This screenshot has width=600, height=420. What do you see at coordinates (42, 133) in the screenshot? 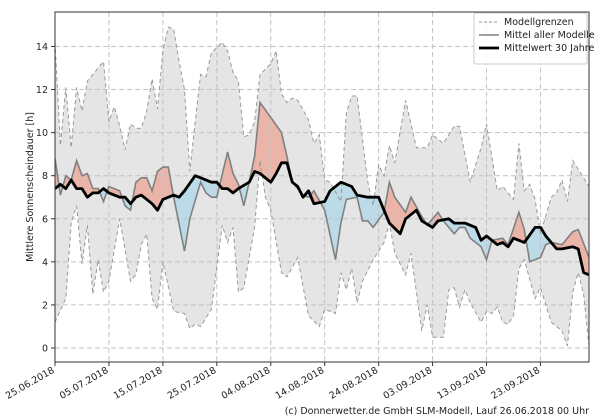
I see `y-tick-label: 10` at bounding box center [42, 133].